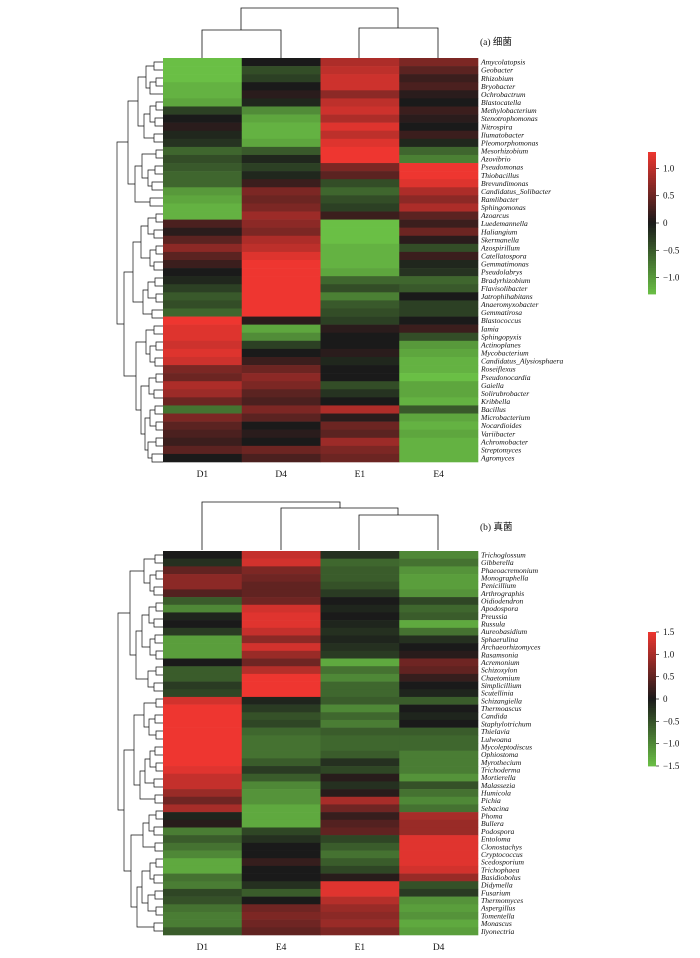 Image resolution: width=700 pixels, height=958 pixels. Describe the element at coordinates (669, 168) in the screenshot. I see `colorbar-tick-label: 1.0` at that location.